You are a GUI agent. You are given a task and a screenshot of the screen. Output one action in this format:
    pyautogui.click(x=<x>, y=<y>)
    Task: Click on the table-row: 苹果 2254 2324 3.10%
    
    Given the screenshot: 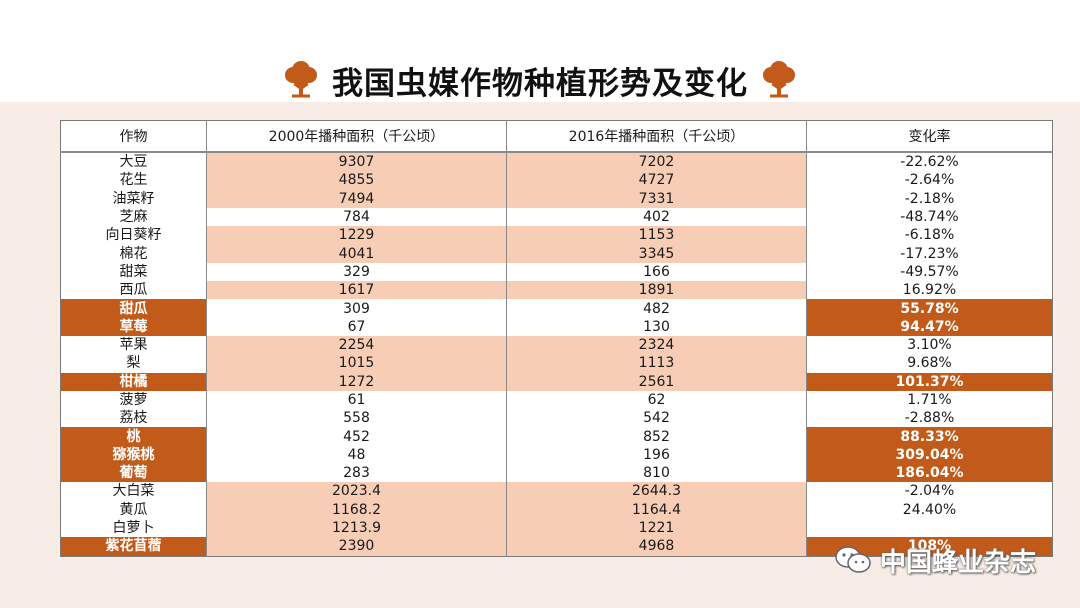 What is the action you would take?
    pyautogui.click(x=557, y=345)
    